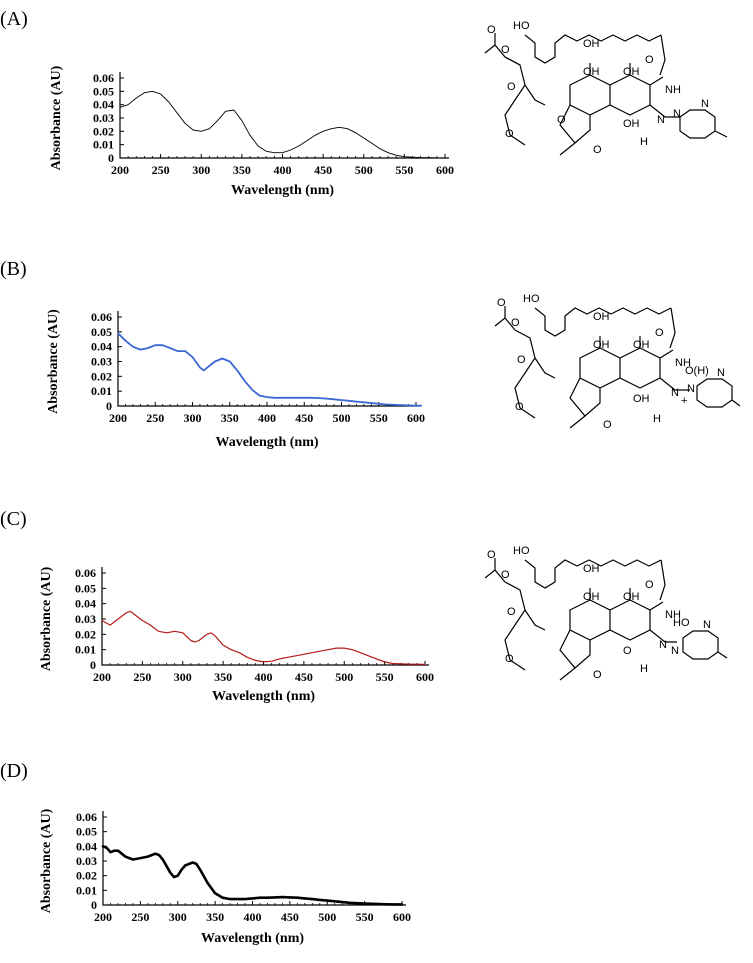 Image resolution: width=753 pixels, height=963 pixels. What do you see at coordinates (14, 771) in the screenshot?
I see `panel-label-d: (D)` at bounding box center [14, 771].